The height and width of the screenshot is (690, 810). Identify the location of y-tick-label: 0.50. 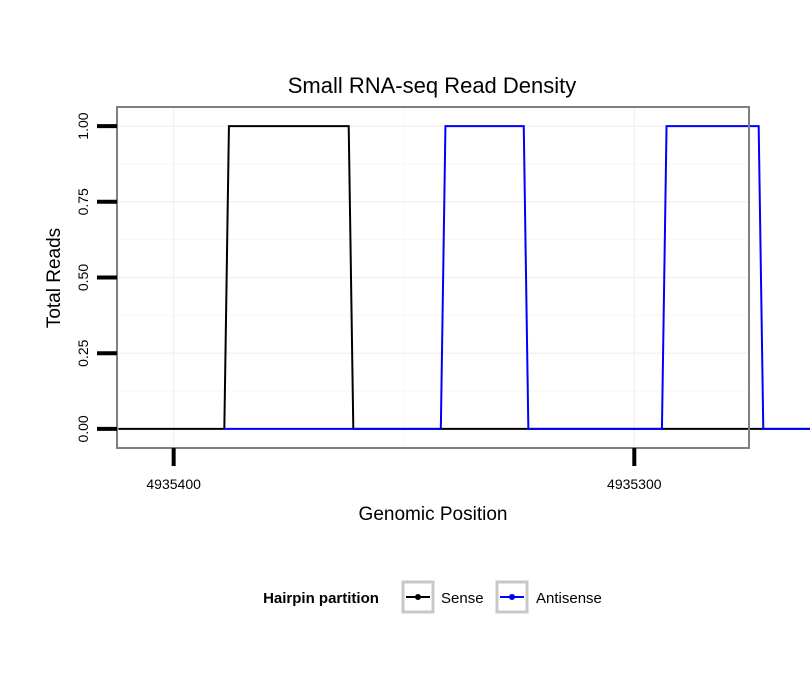
(83, 277).